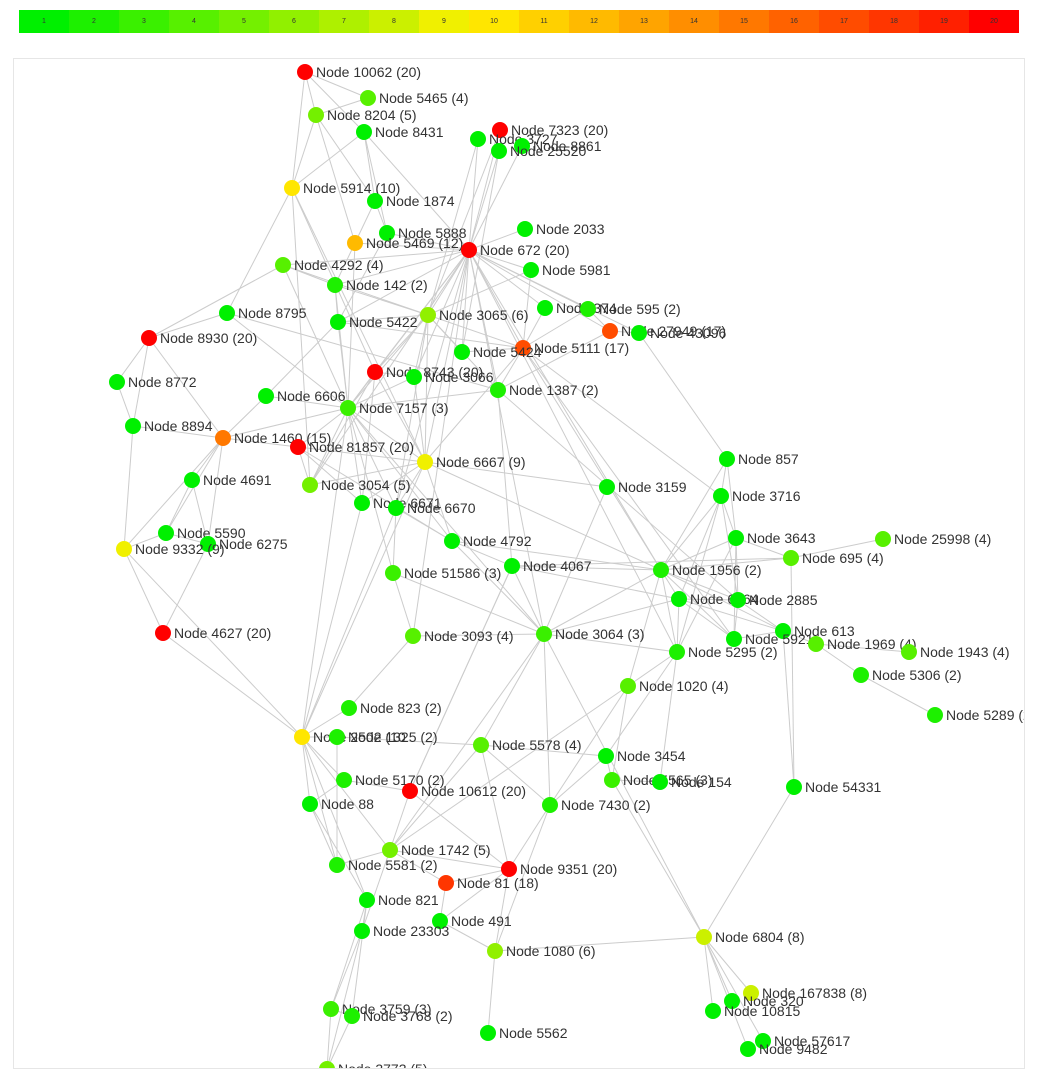 Image resolution: width=1053 pixels, height=1082 pixels. I want to click on graph-node: Node 3759 (3), so click(377, 1009).